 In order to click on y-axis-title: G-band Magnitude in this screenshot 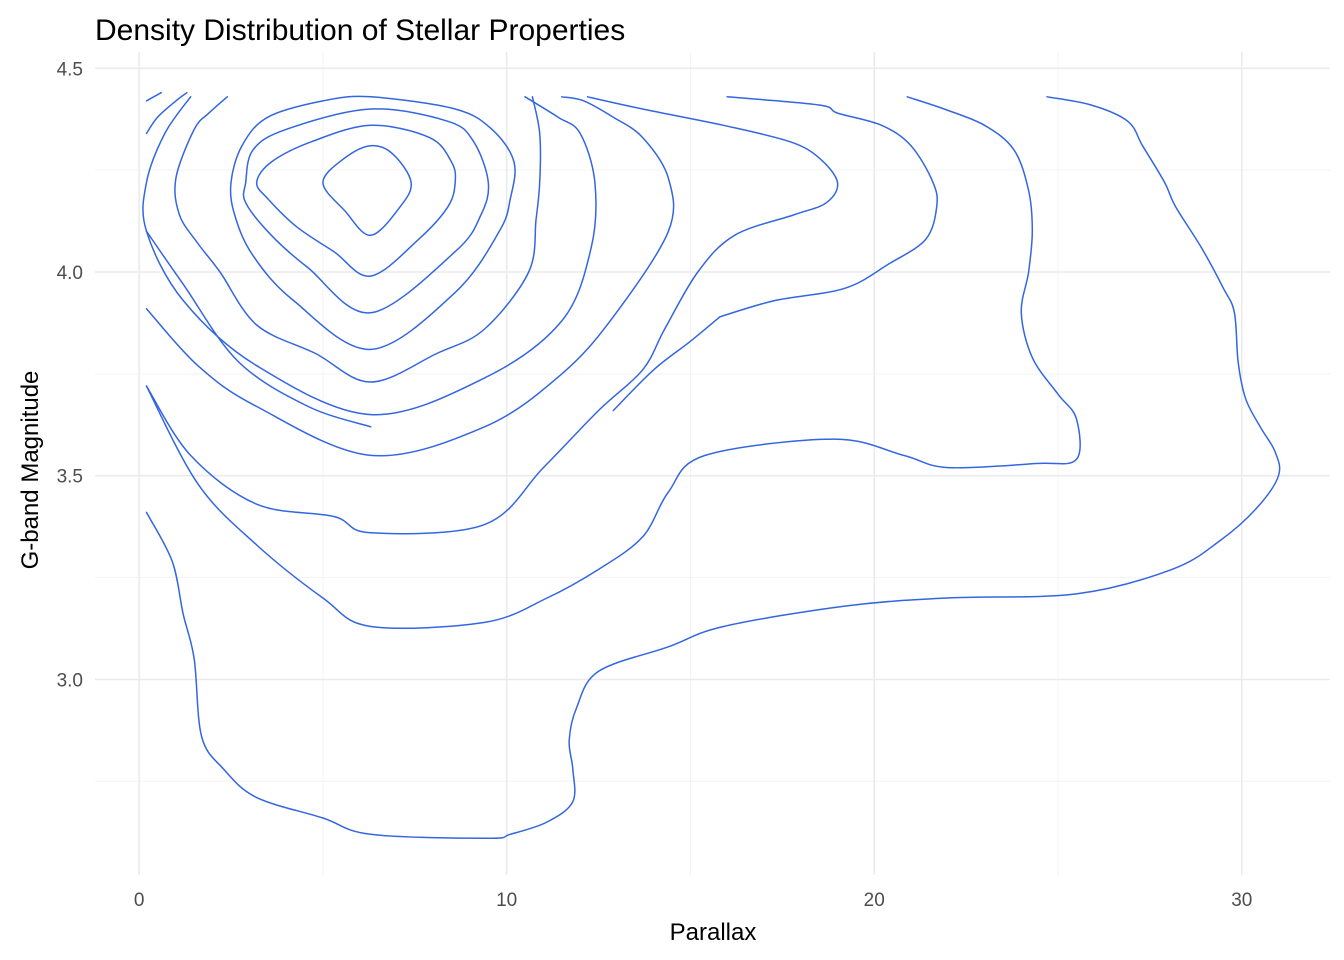, I will do `click(30, 470)`.